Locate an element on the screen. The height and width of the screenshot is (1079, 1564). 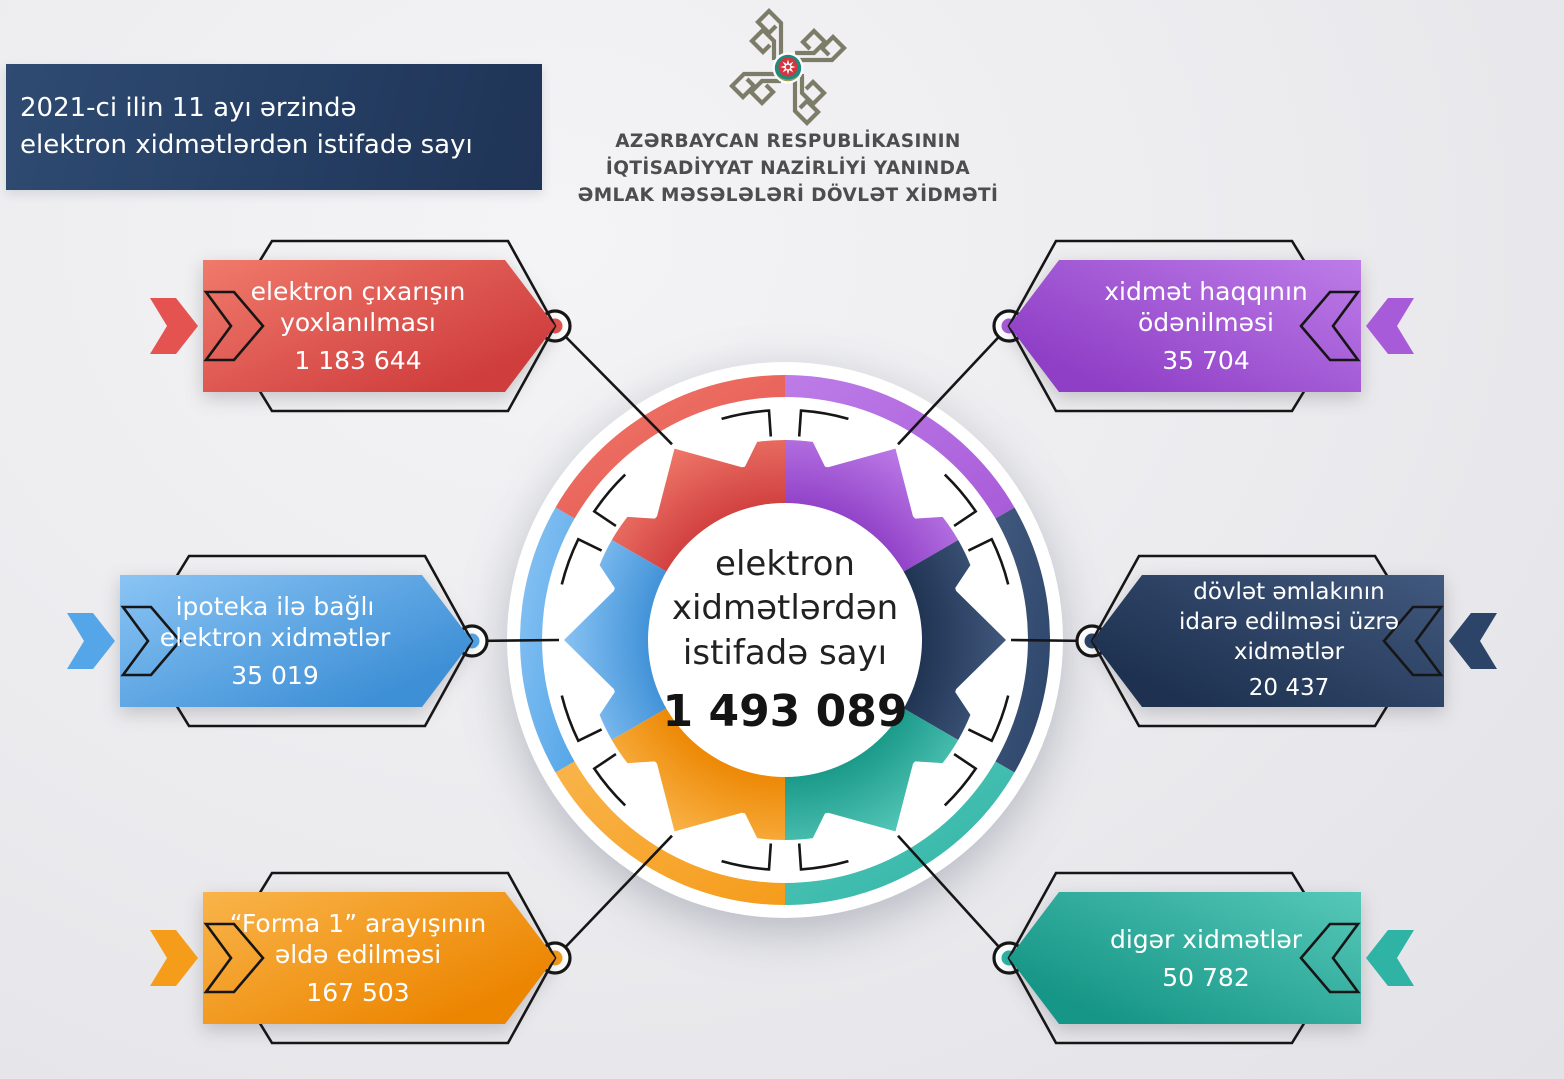
outer-ring-red is located at coordinates (670, 447).